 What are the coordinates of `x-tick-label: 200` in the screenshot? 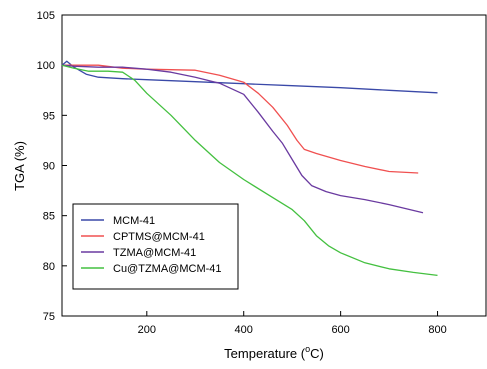 It's located at (147, 330).